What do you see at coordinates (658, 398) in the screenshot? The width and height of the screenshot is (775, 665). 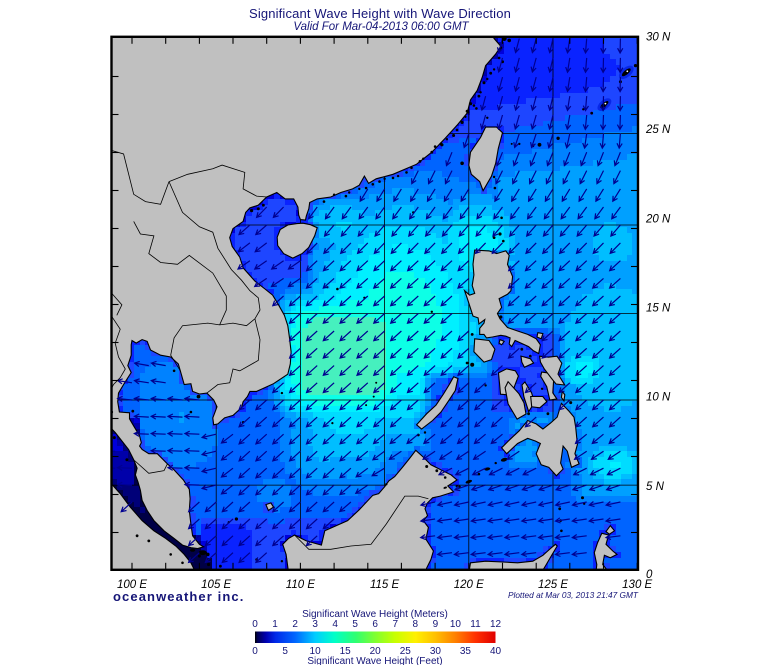 I see `svg-text: 10 N` at bounding box center [658, 398].